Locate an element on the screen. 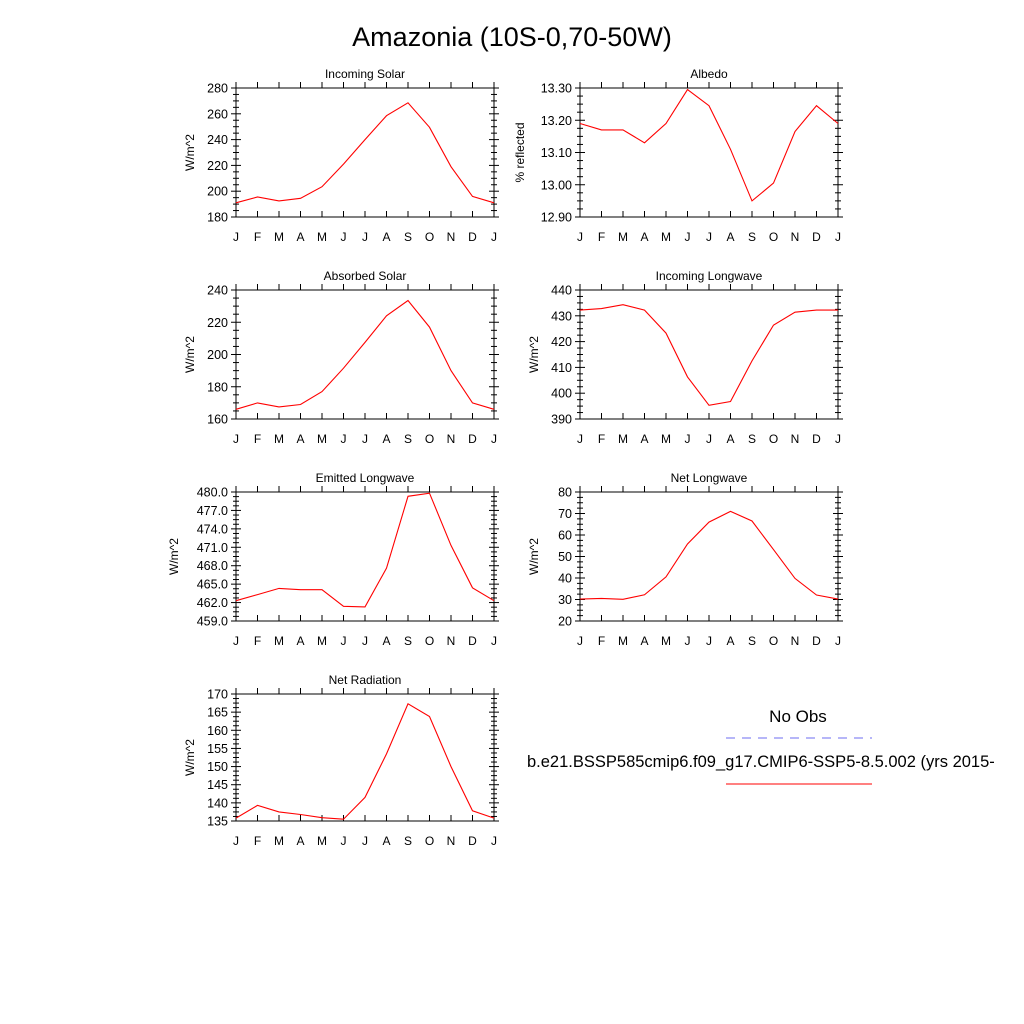 This screenshot has height=1024, width=1024. panel-absorbed-solar-series-line is located at coordinates (365, 354).